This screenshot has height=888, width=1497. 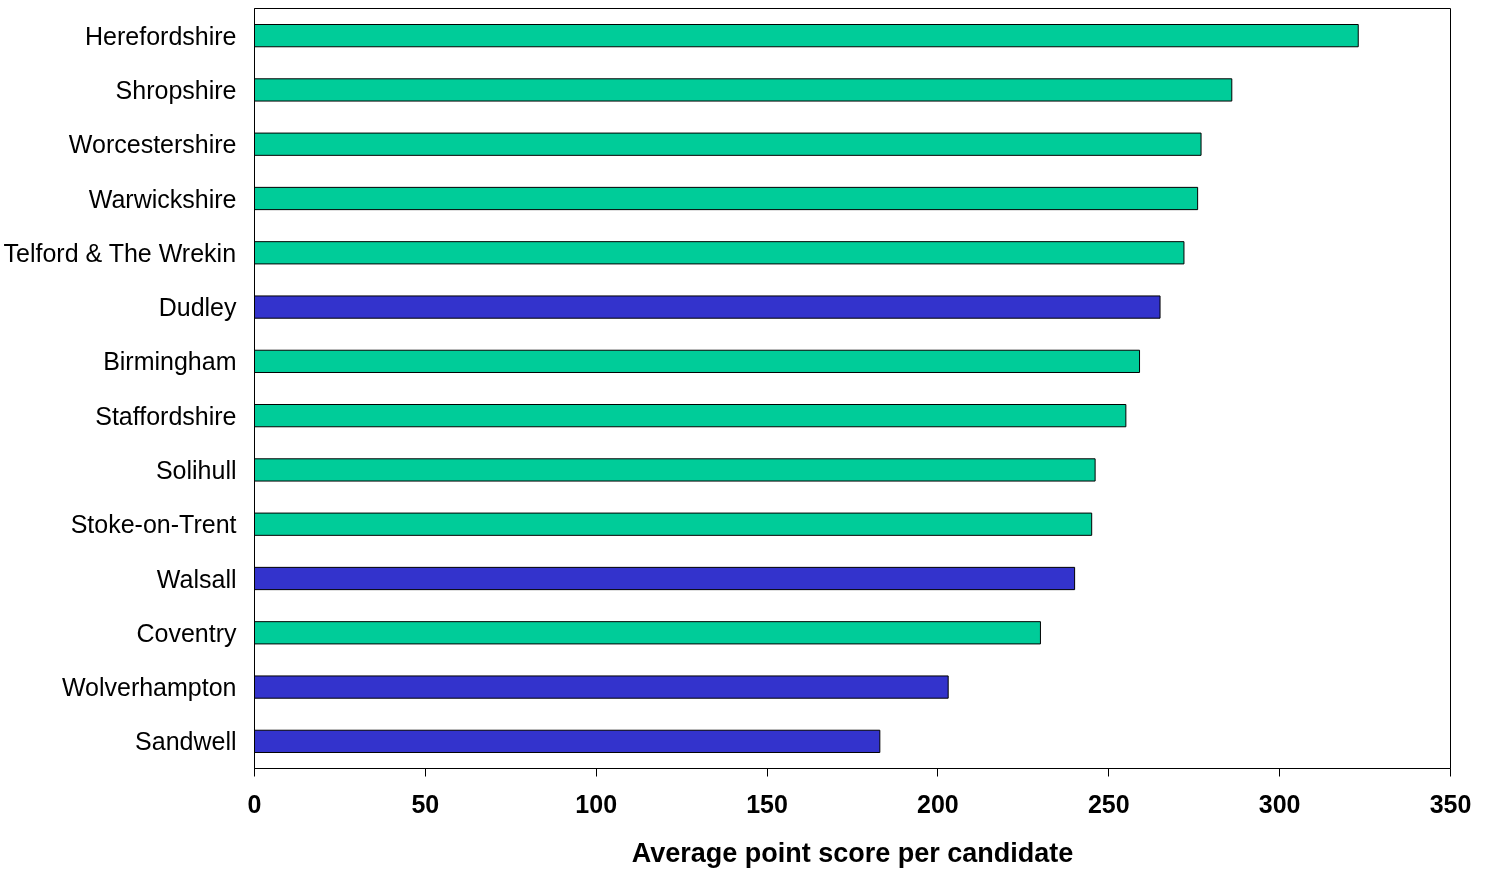 I want to click on x-tick-label: 300, so click(x=1279, y=803).